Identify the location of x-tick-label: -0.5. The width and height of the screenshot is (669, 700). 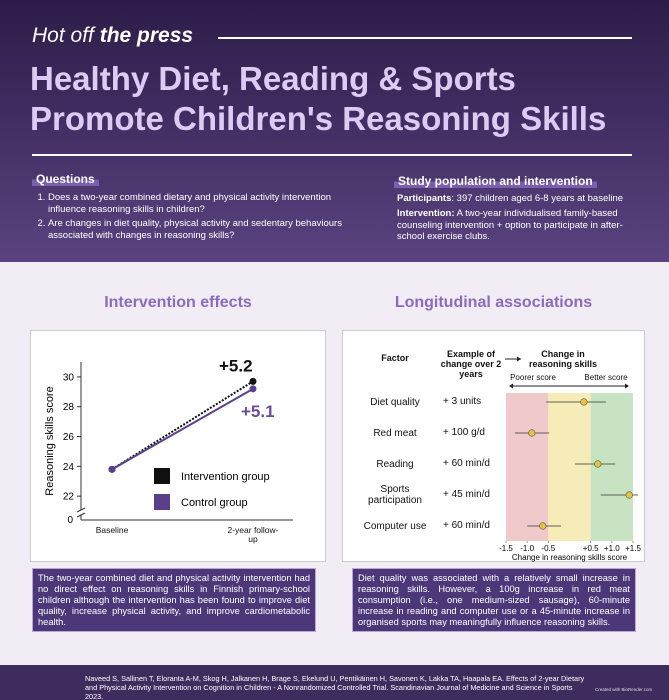
(548, 548).